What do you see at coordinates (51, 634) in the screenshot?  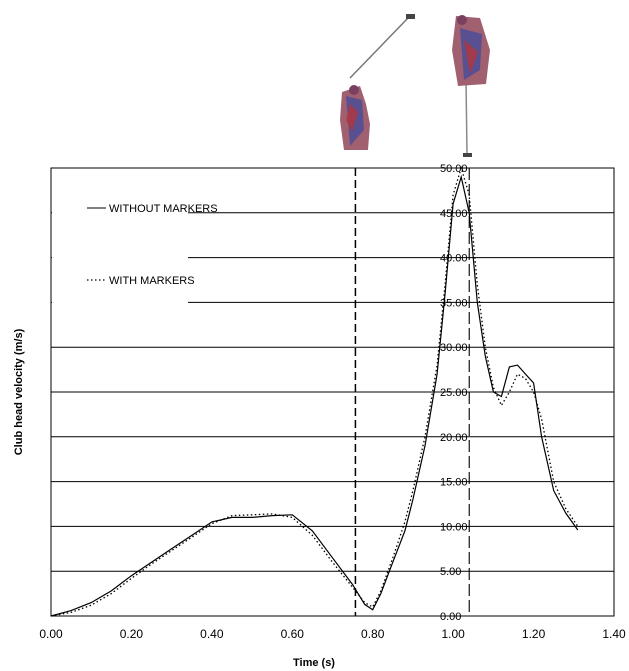 I see `x-tick-label-0: 0.00` at bounding box center [51, 634].